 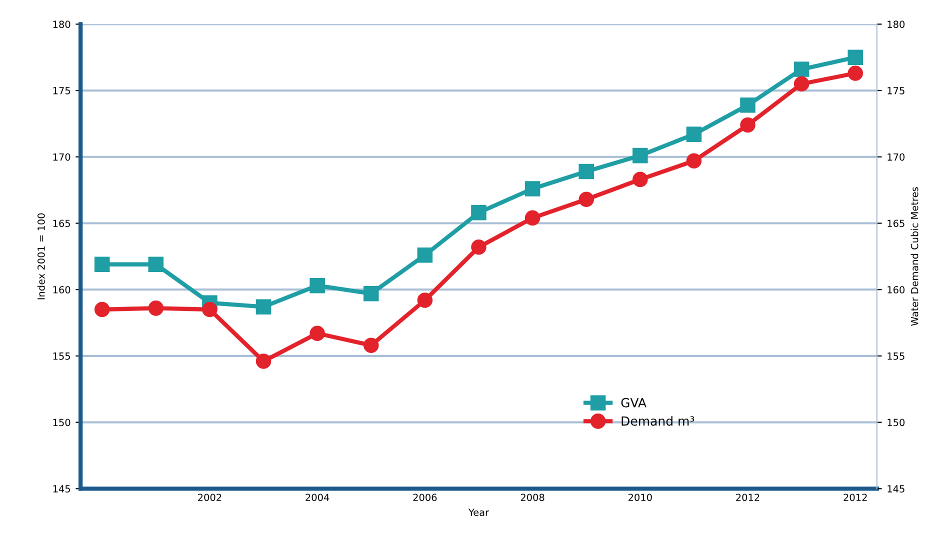 What do you see at coordinates (61, 488) in the screenshot?
I see `y-tick-label: 145` at bounding box center [61, 488].